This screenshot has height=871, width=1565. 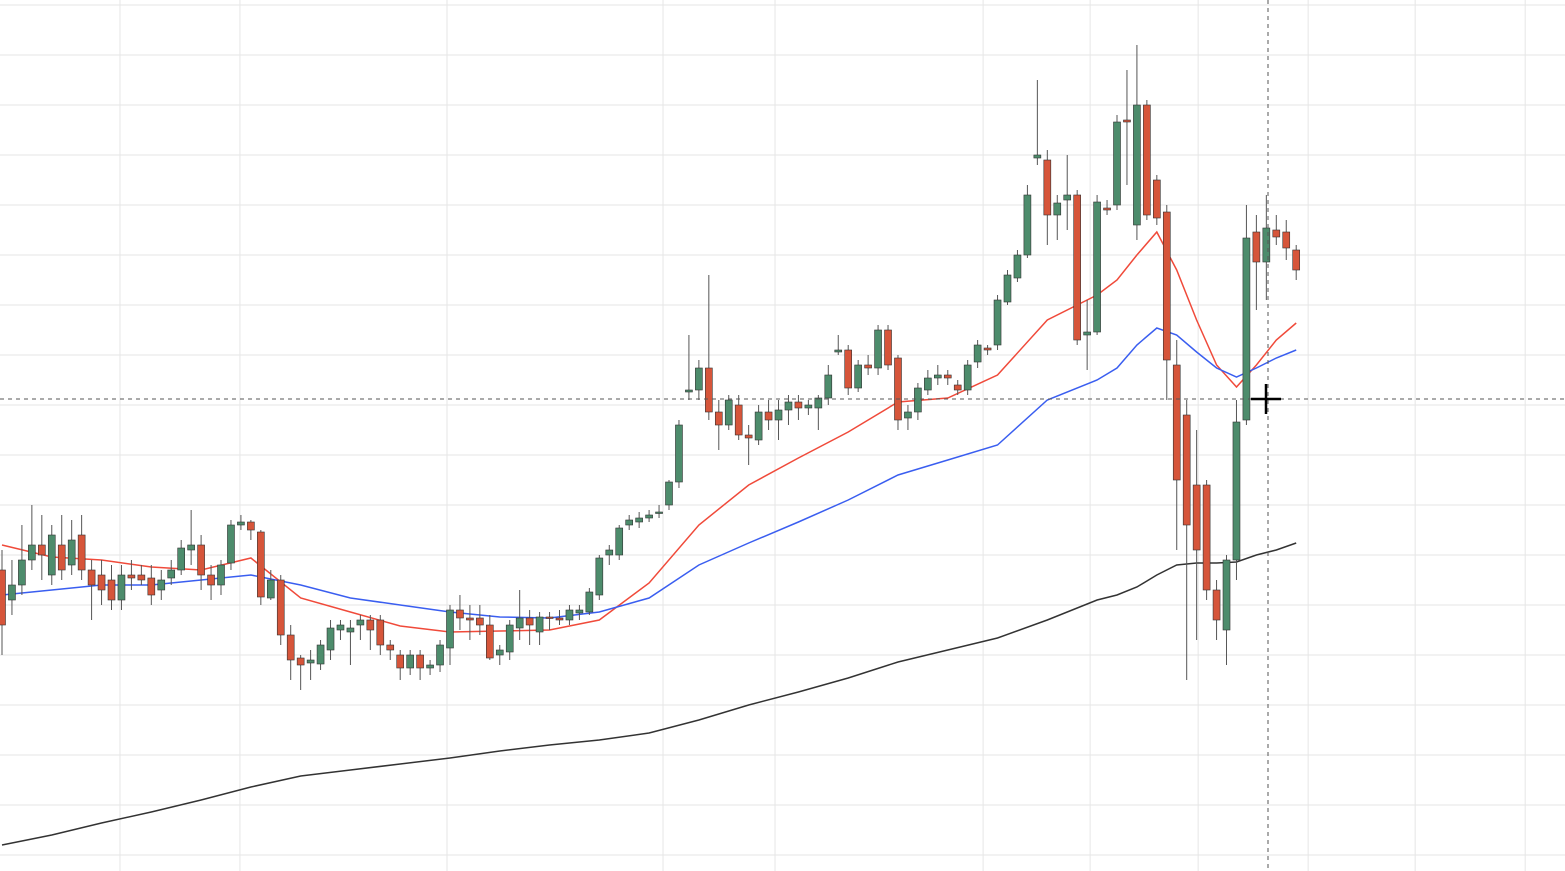 I want to click on cursor, so click(x=1266, y=399).